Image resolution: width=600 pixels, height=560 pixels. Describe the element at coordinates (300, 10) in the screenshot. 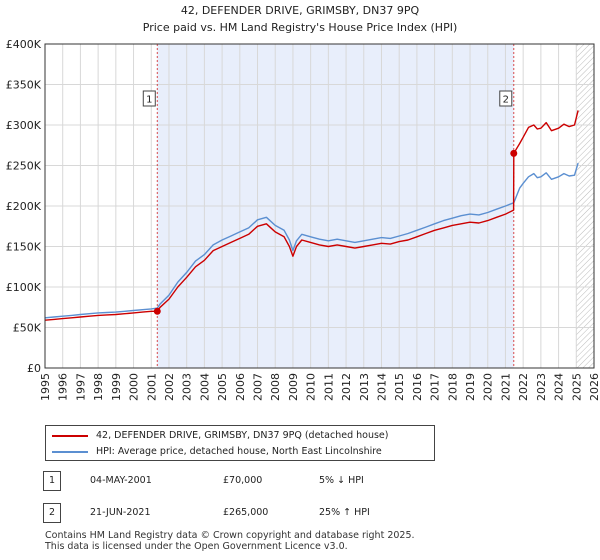

I see `chart-title: 42, DEFENDER DRIVE, GRIMSBY, DN37 9PQ` at that location.